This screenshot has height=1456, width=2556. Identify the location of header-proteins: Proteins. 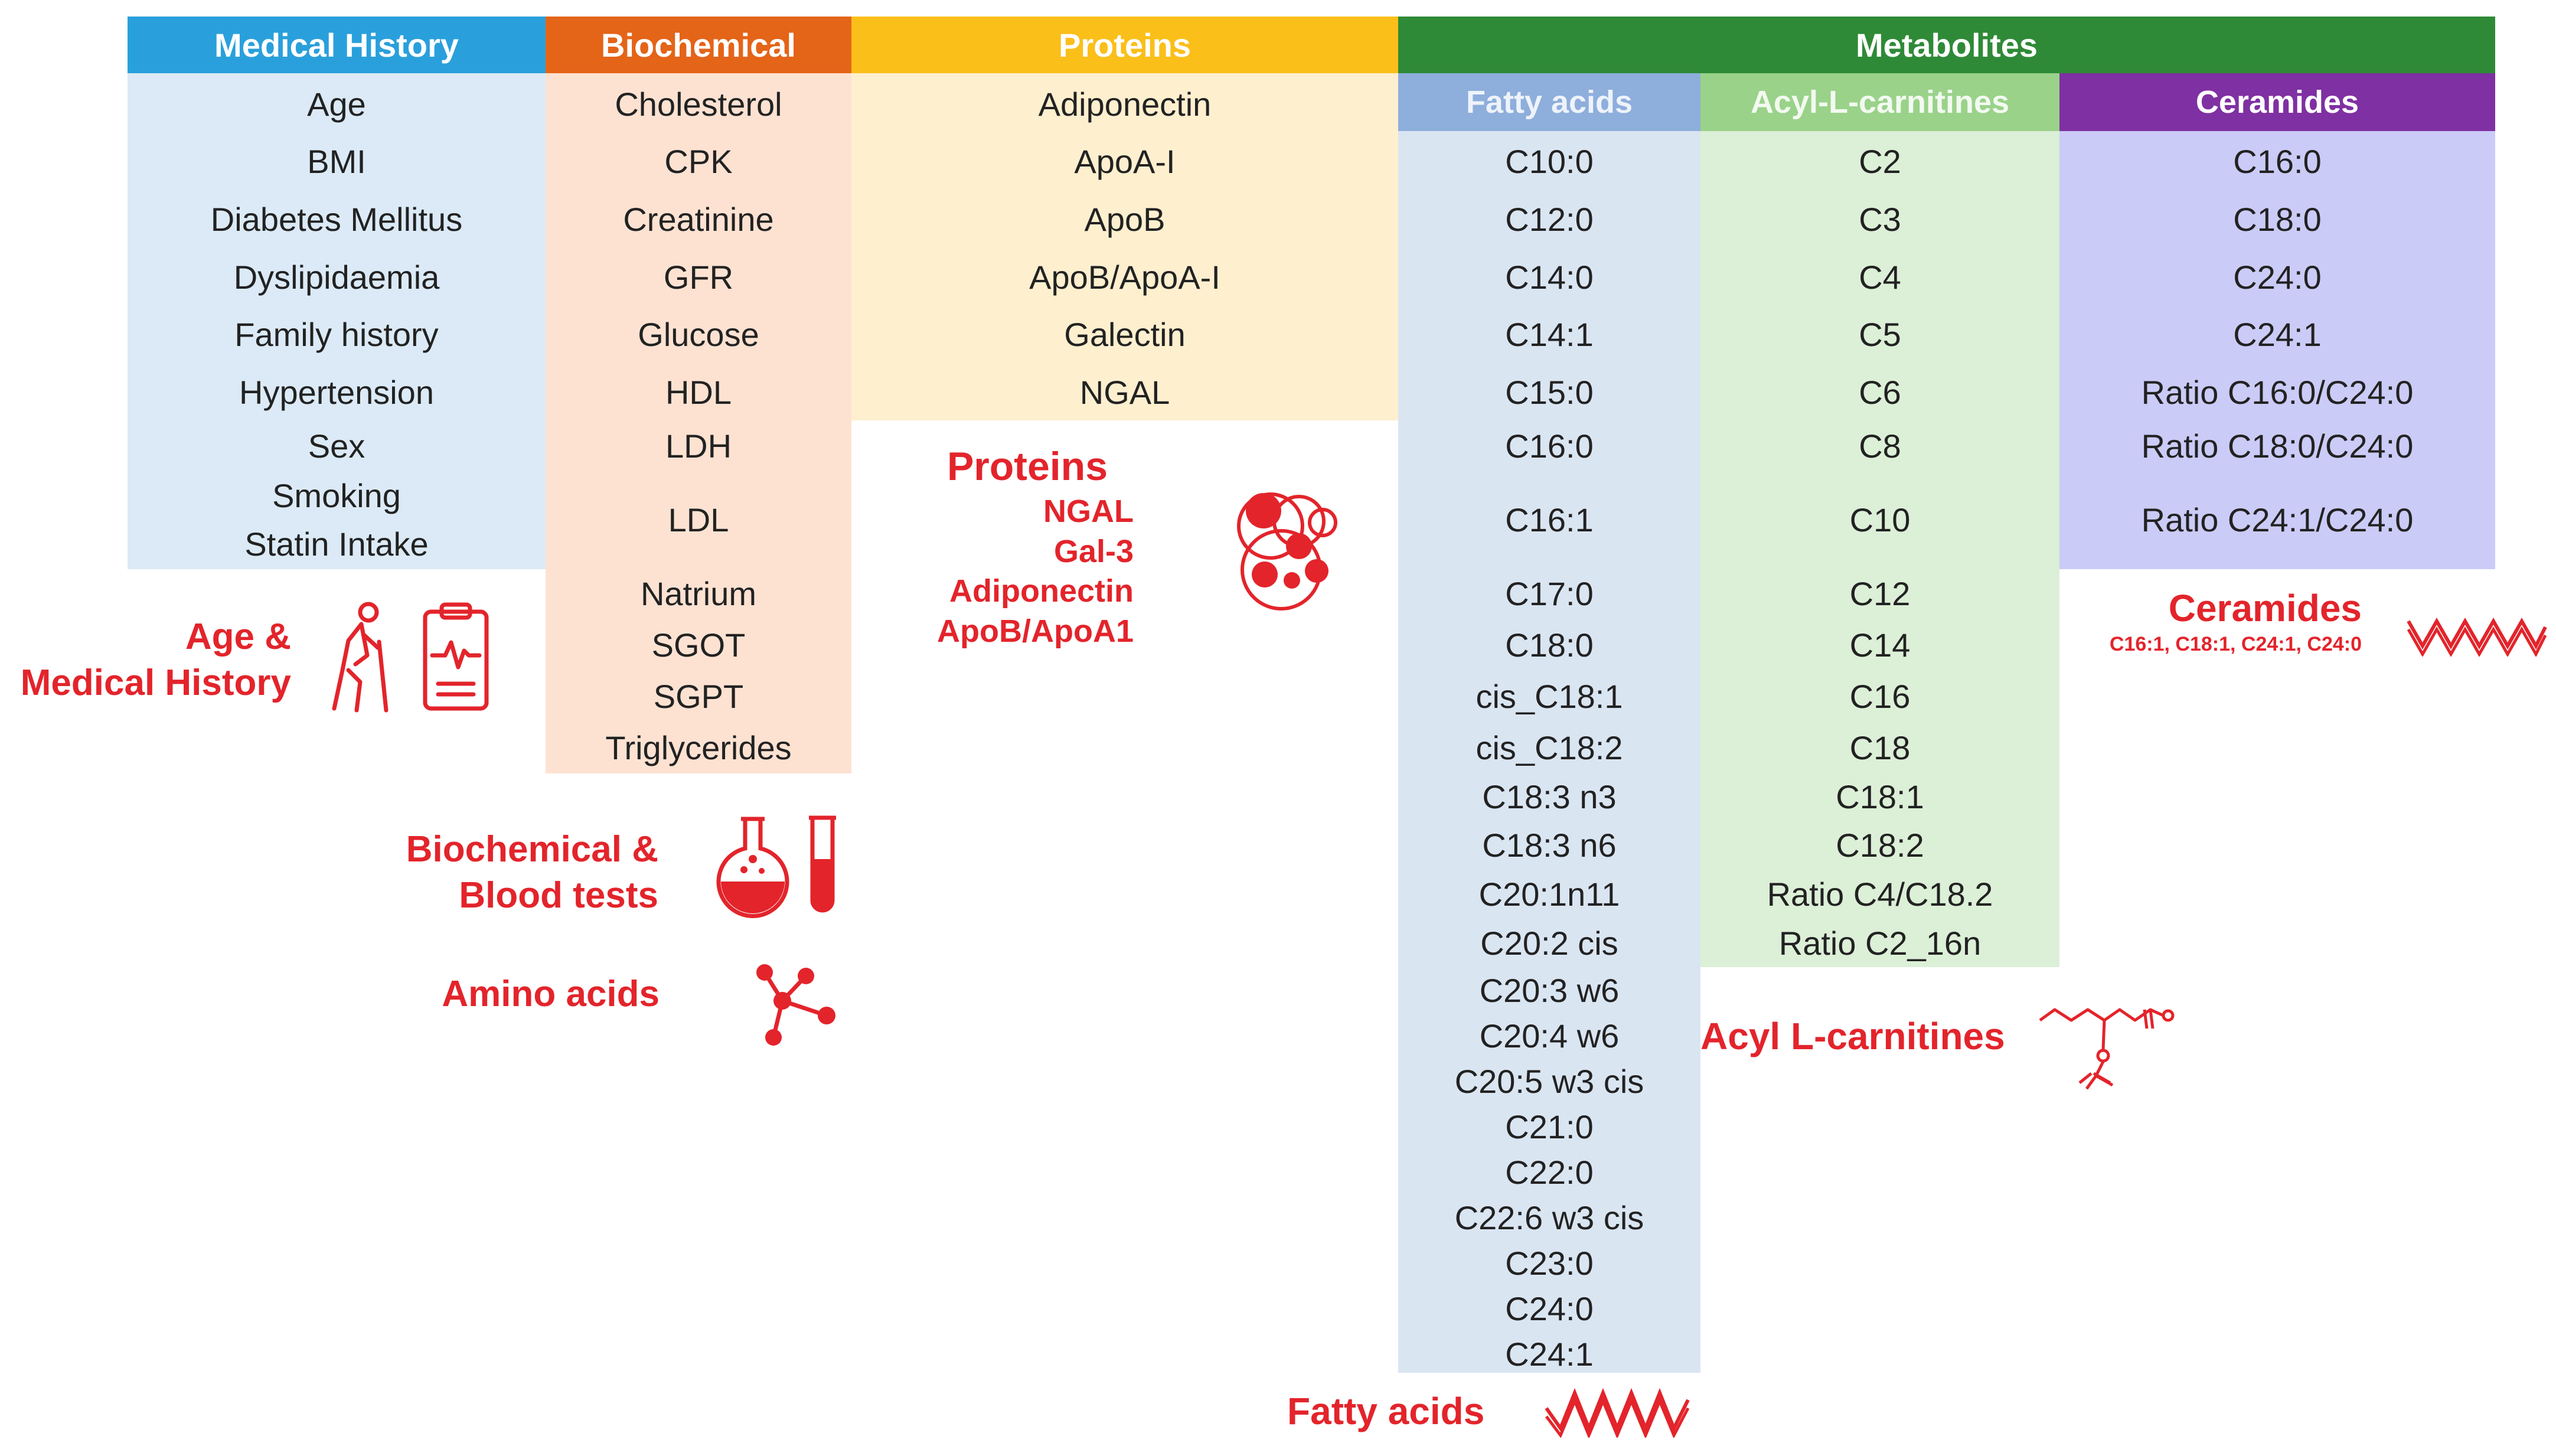
(1124, 45).